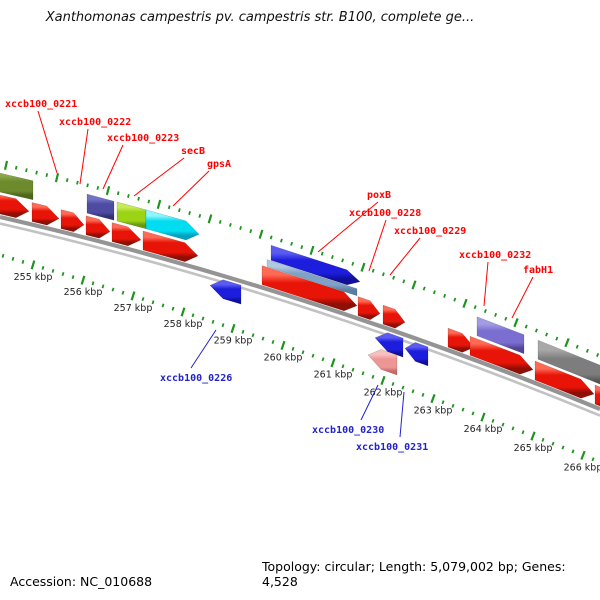 Image resolution: width=600 pixels, height=600 pixels. Describe the element at coordinates (495, 255) in the screenshot. I see `gene-label-xccb100_0232: xccb100_0232` at that location.